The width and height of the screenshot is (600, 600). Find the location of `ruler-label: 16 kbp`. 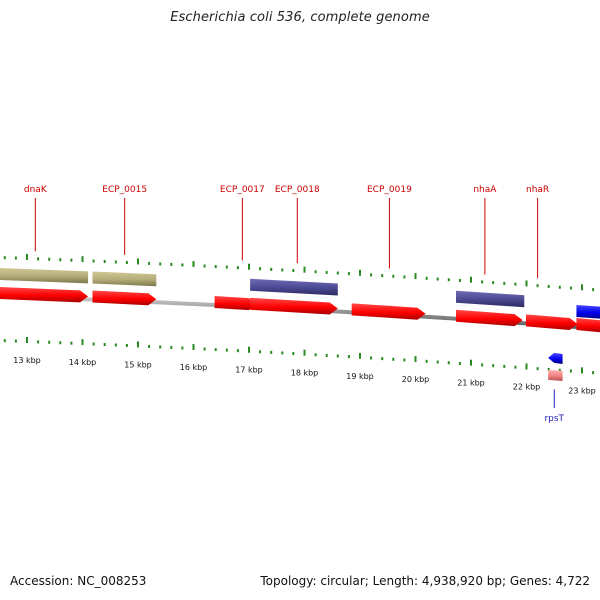

ruler-label: 16 kbp is located at coordinates (194, 367).